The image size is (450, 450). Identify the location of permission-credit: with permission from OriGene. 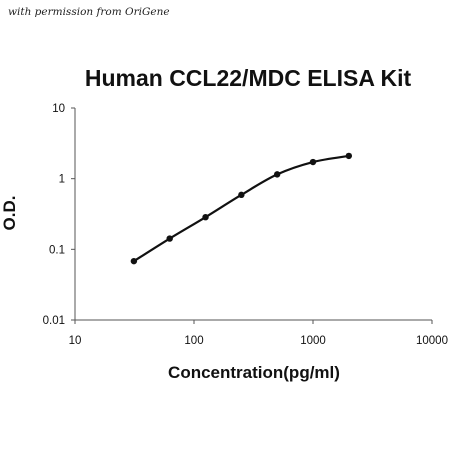
(89, 12).